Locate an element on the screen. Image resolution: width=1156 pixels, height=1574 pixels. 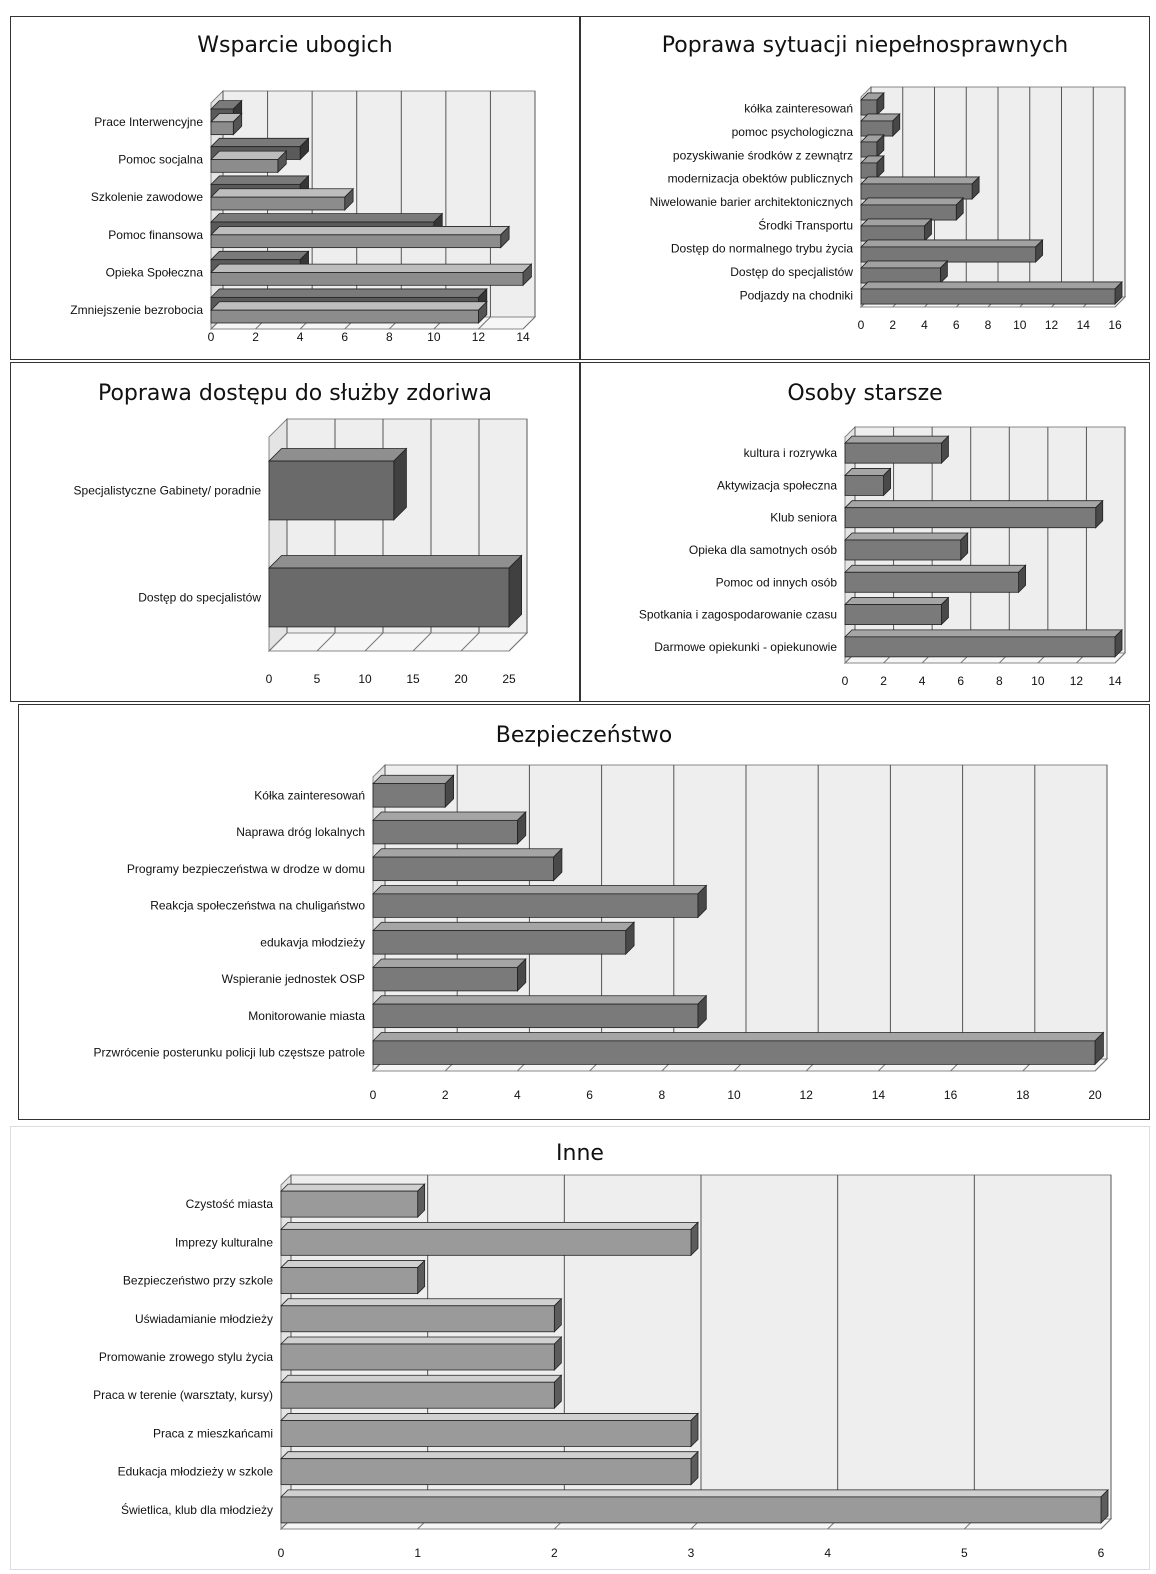
x-tick-label: 1 is located at coordinates (417, 1553).